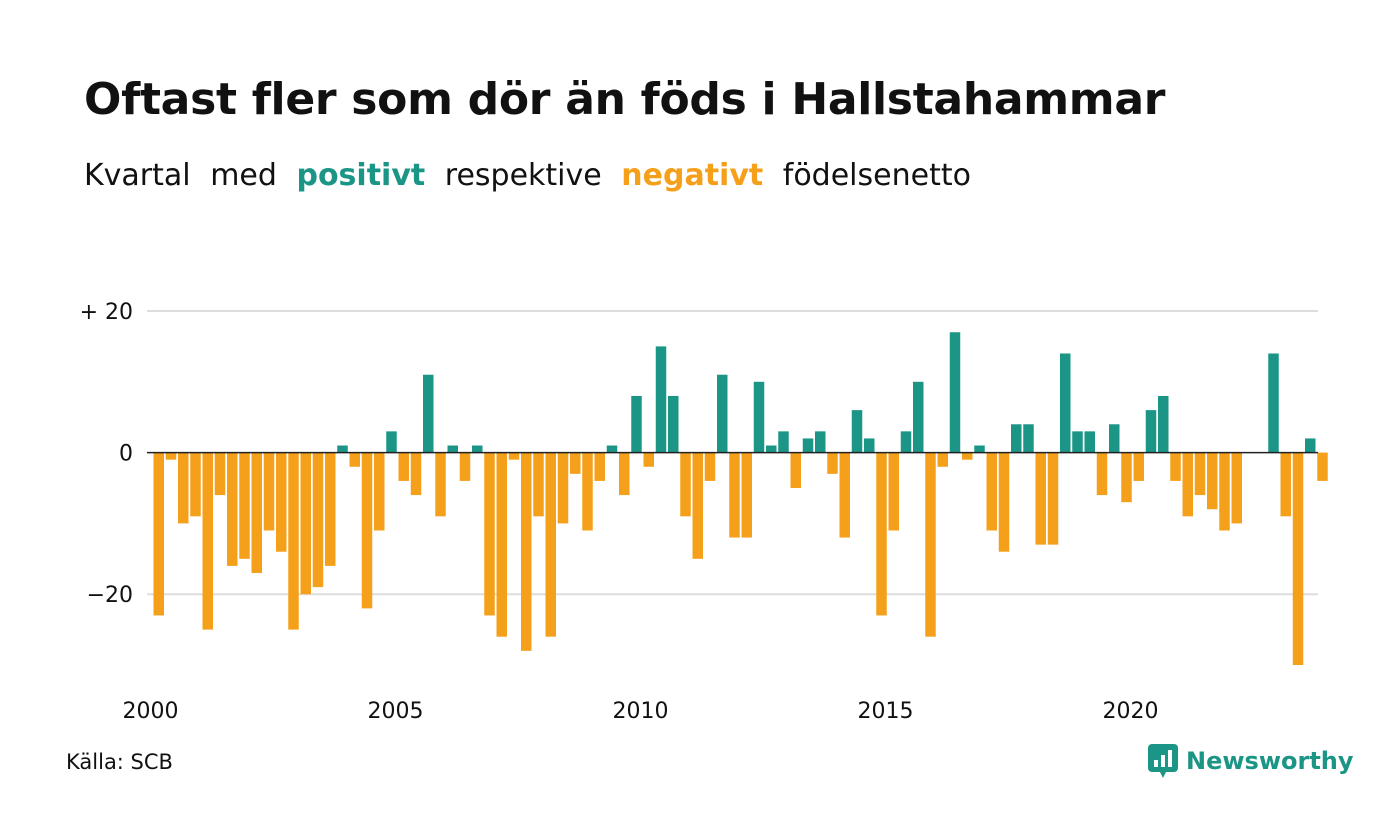 The height and width of the screenshot is (840, 1400). Describe the element at coordinates (661, 399) in the screenshot. I see `bar-2010-k2` at that location.